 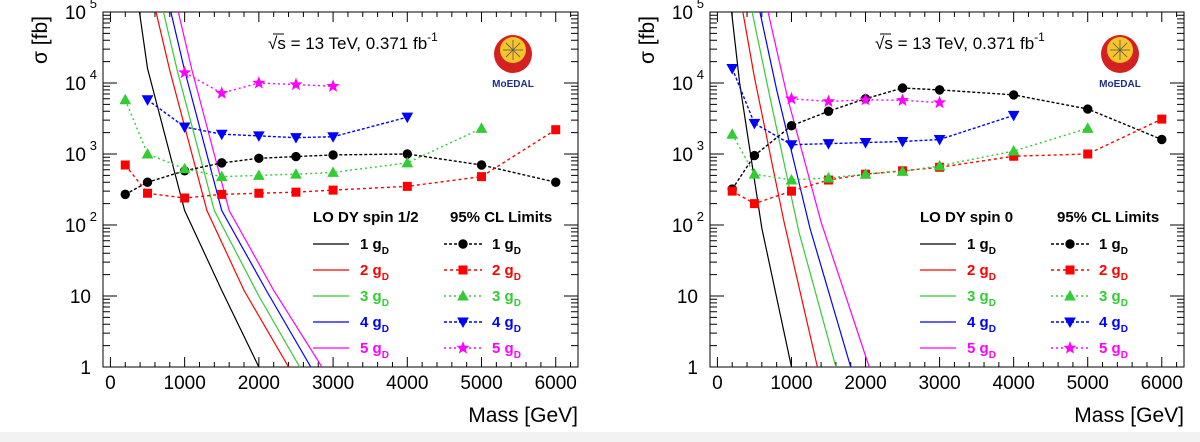 I want to click on limit-line-4gd, so click(x=872, y=107).